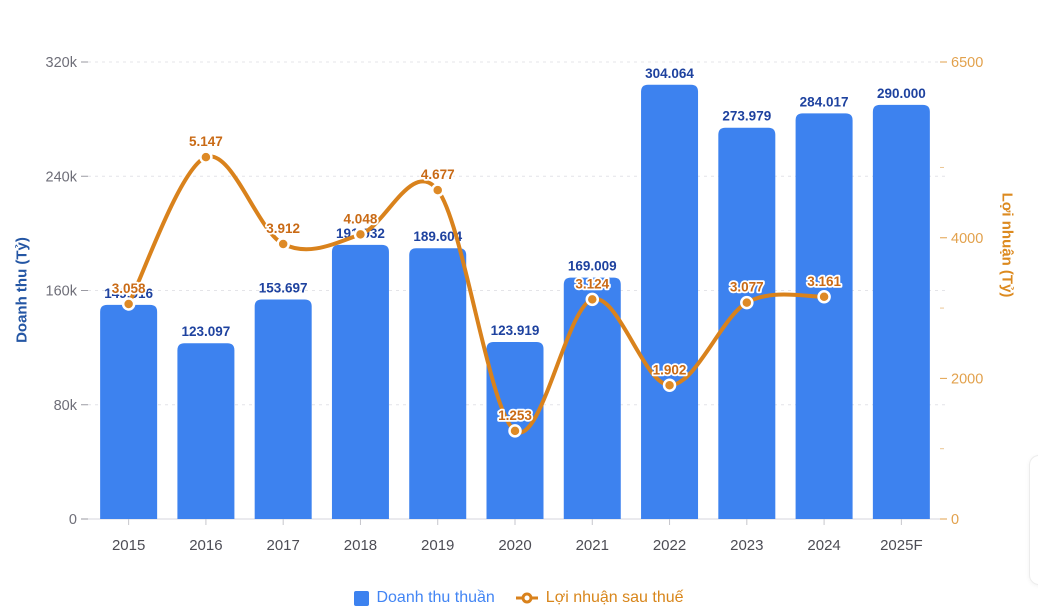 Image resolution: width=1038 pixels, height=612 pixels. Describe the element at coordinates (435, 597) in the screenshot. I see `legend-label-revenue: Doanh thu thuần` at that location.